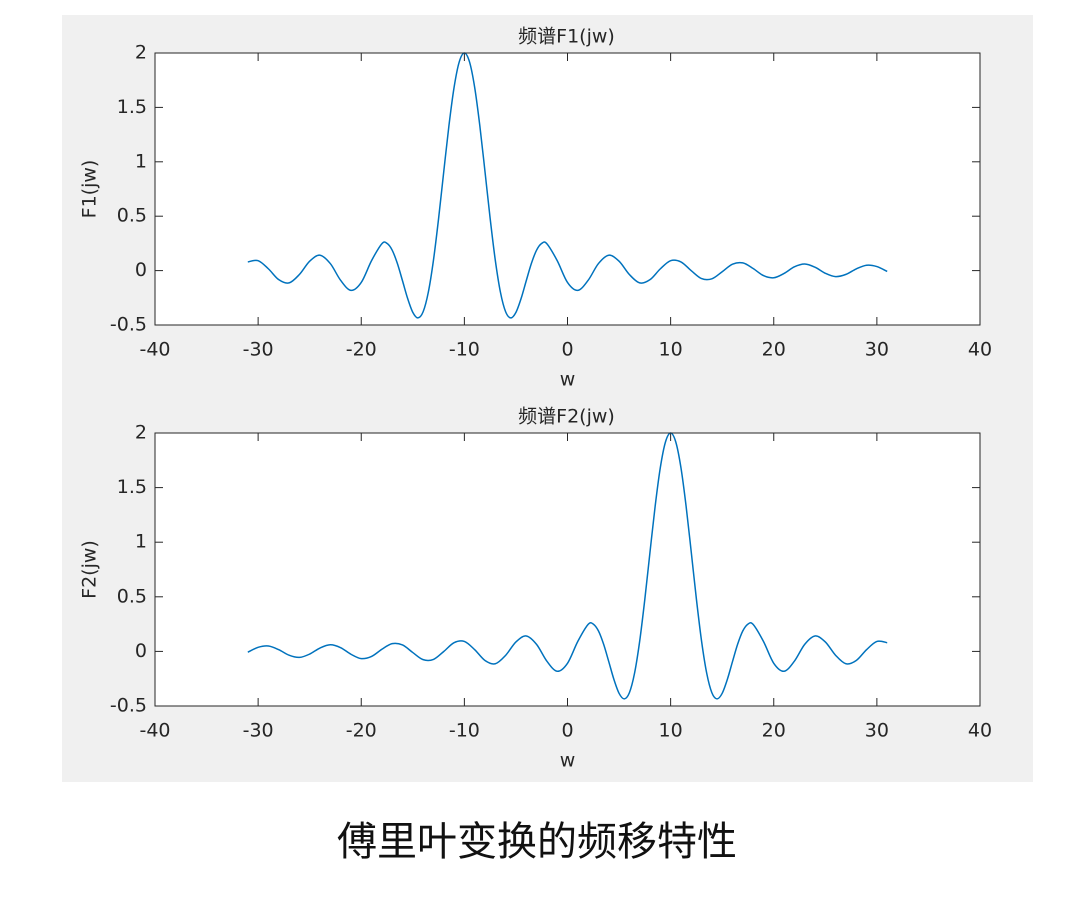 This screenshot has height=897, width=1080. Describe the element at coordinates (90, 569) in the screenshot. I see `y-axis-label: F2(jw)` at that location.